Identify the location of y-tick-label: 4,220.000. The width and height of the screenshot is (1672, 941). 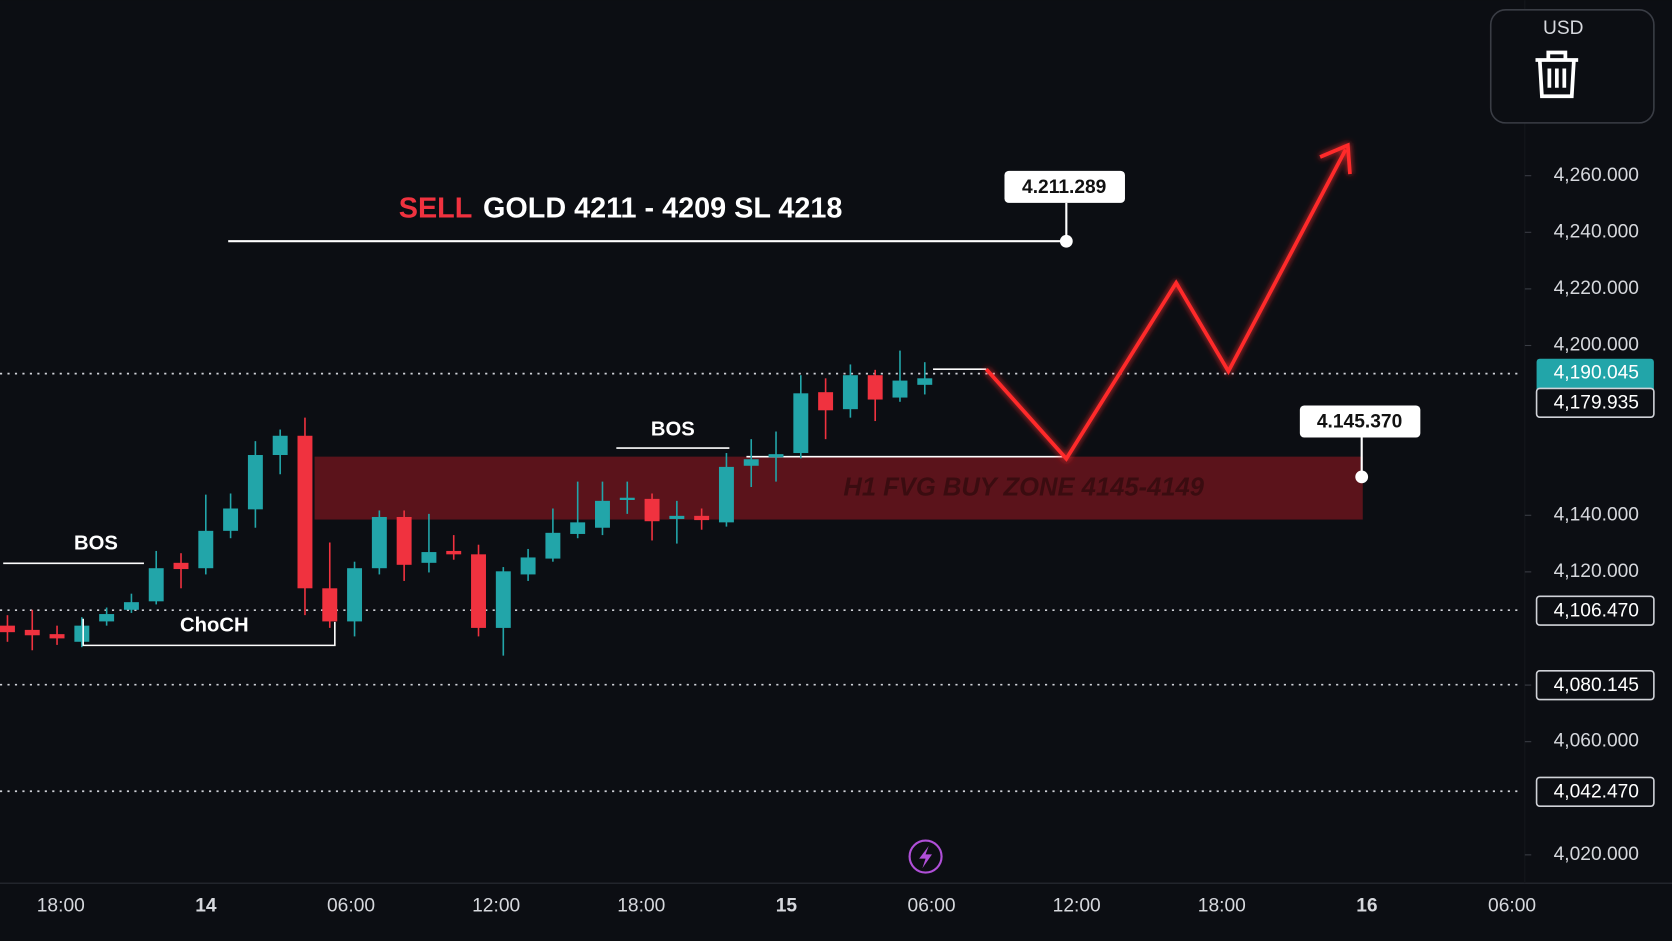
(1596, 288).